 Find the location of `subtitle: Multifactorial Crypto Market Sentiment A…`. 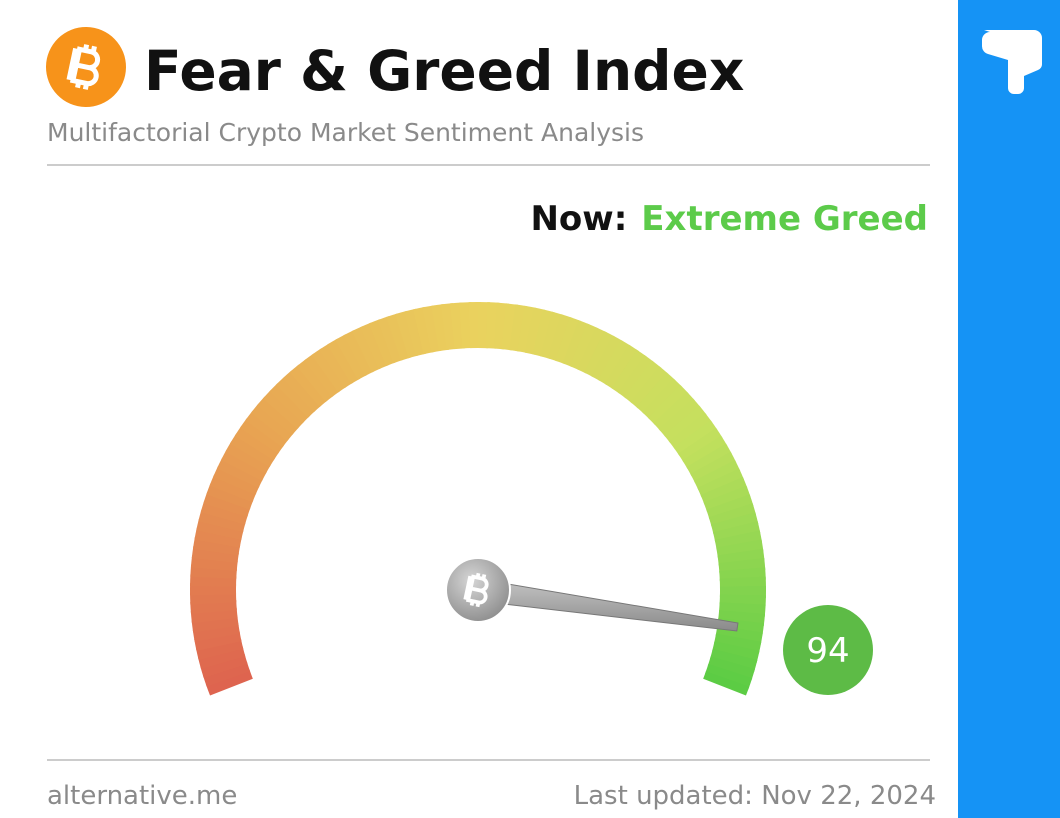

subtitle: Multifactorial Crypto Market Sentiment A… is located at coordinates (345, 132).